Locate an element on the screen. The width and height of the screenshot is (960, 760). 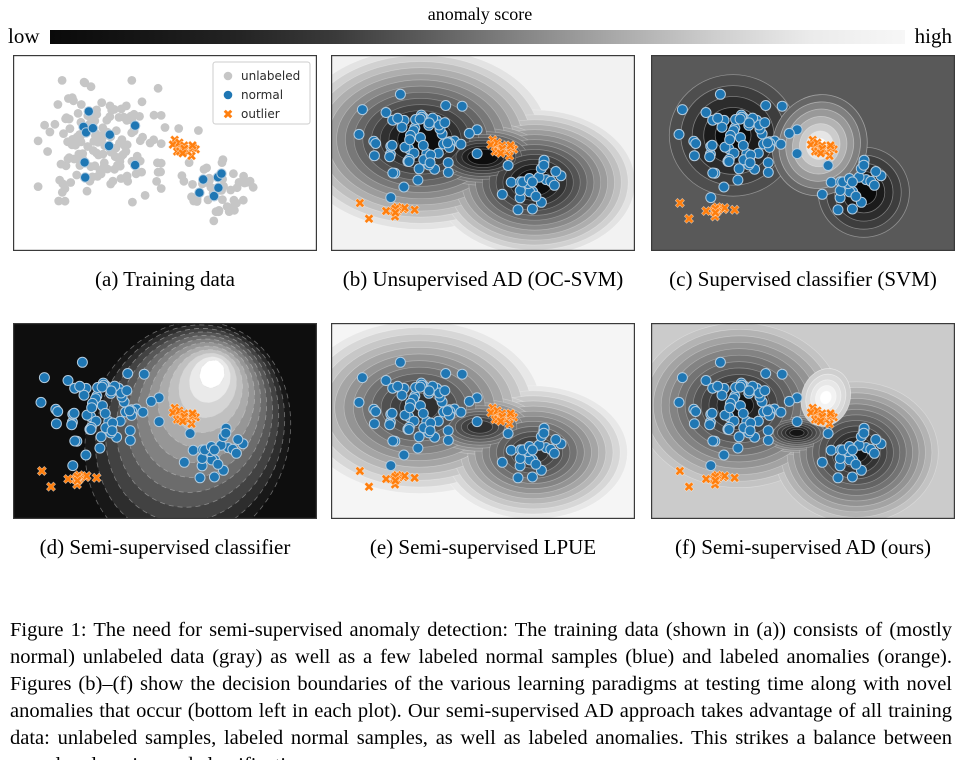
panel-f-plot is located at coordinates (803, 421).